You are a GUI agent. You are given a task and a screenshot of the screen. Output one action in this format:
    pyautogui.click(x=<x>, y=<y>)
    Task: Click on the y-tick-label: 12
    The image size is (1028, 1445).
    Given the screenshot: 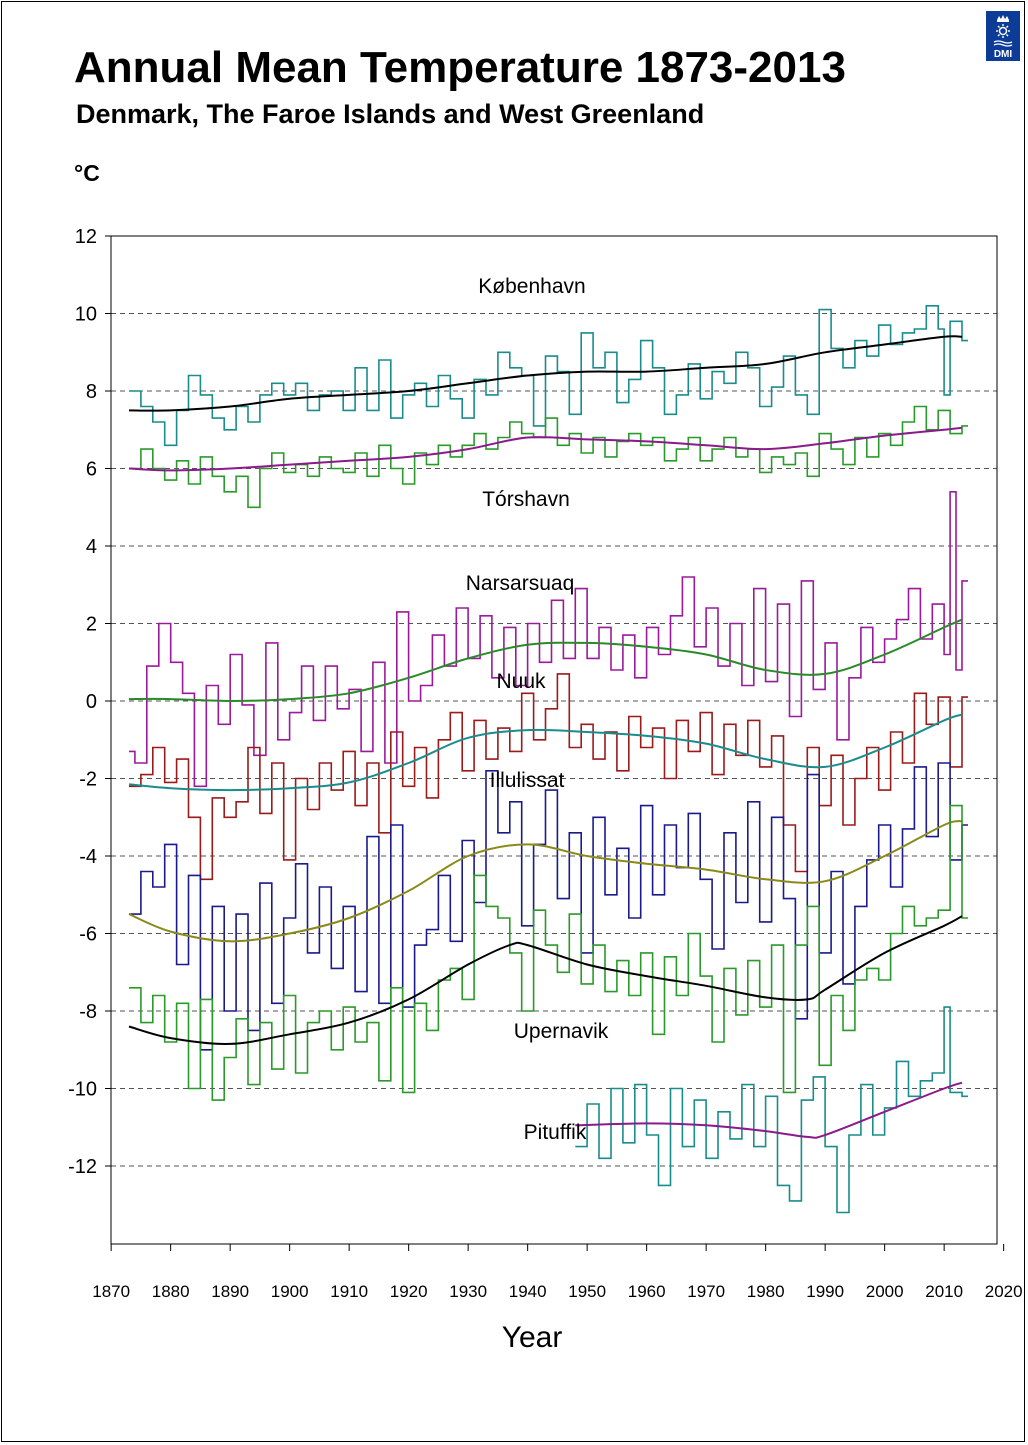 What is the action you would take?
    pyautogui.click(x=86, y=237)
    